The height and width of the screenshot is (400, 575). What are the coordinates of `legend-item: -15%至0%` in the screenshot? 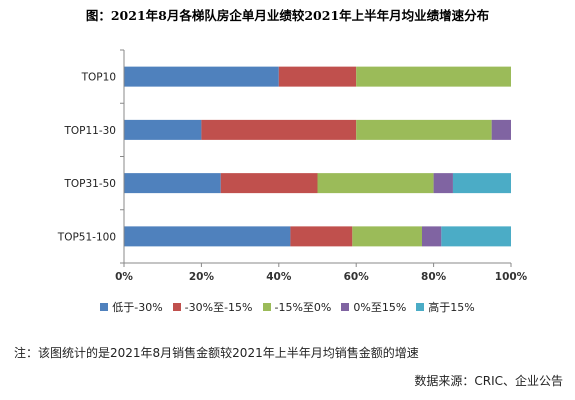 It's located at (297, 307).